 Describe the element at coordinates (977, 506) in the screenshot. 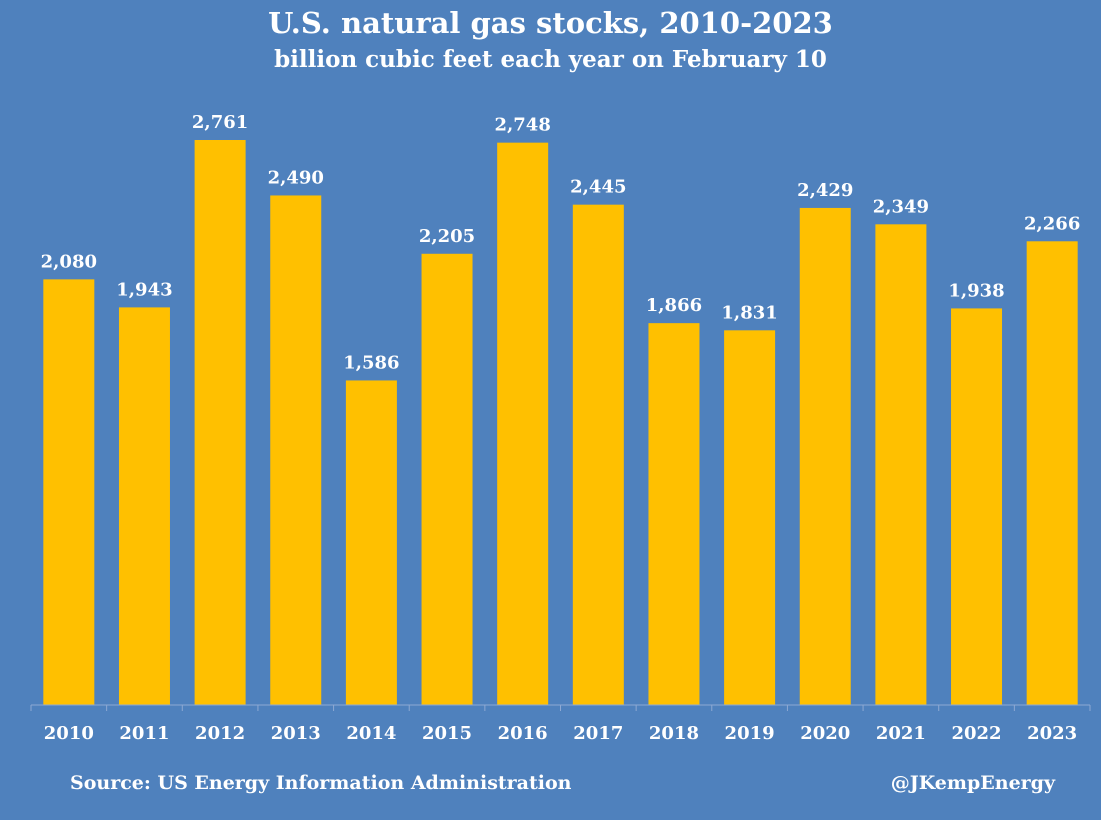

I see `bar-2022` at that location.